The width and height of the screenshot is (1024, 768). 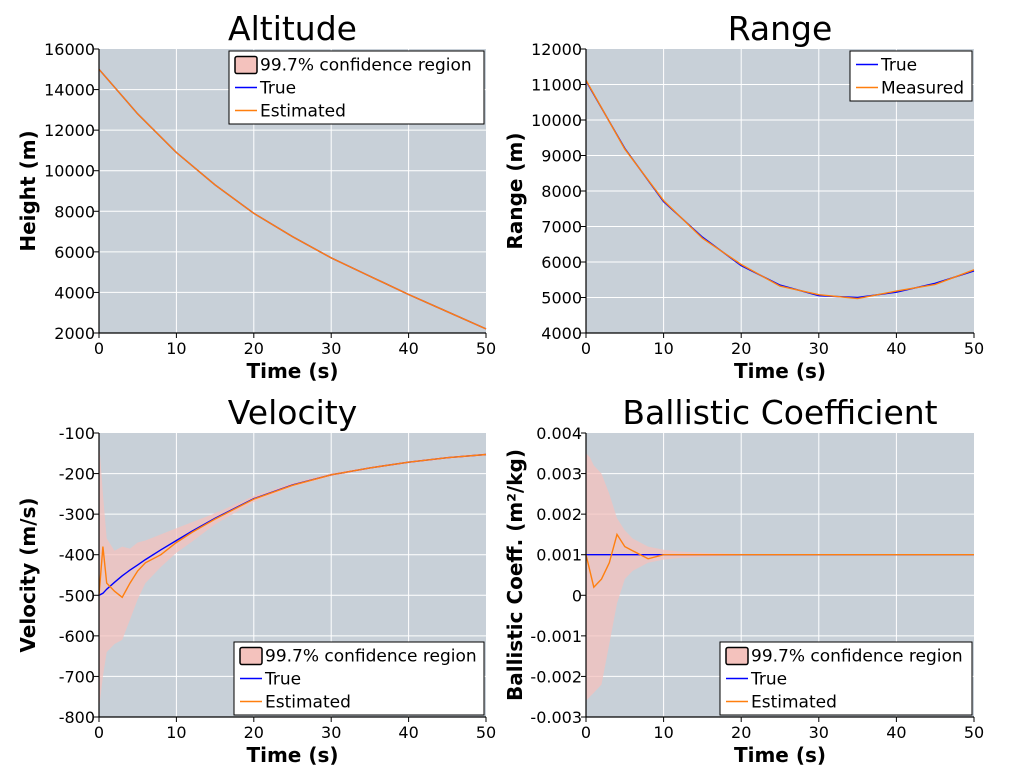 I want to click on y-tick-label: 16000, so click(x=69, y=49).